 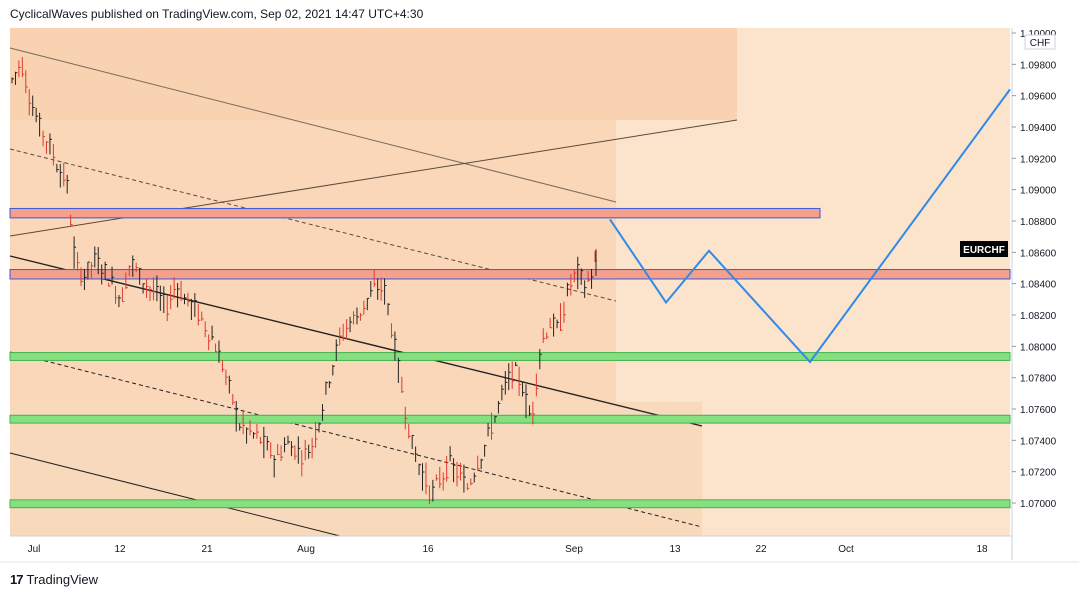 I want to click on currency-badge, so click(x=1040, y=42).